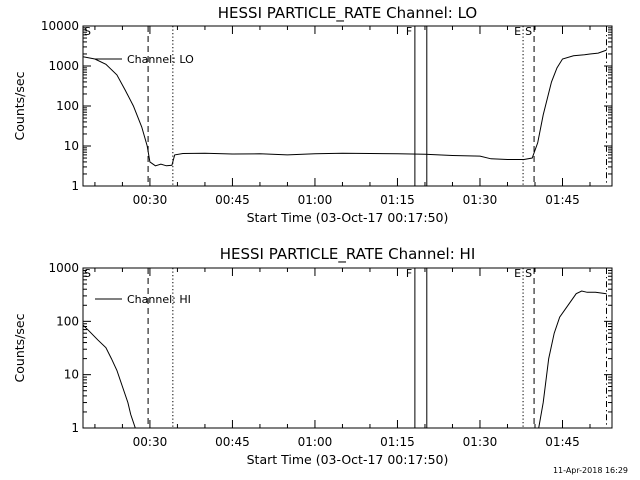 The height and width of the screenshot is (480, 640). What do you see at coordinates (160, 59) in the screenshot?
I see `legend-label: Channel: LO` at bounding box center [160, 59].